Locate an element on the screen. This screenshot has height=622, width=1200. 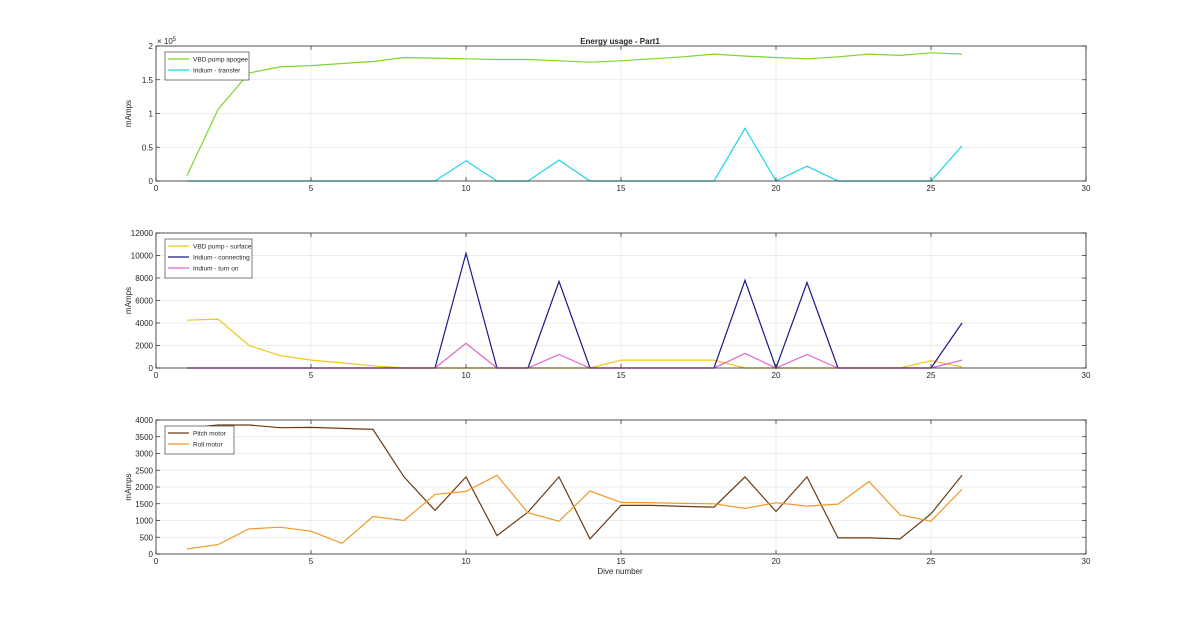
y-tick-label: 3000 is located at coordinates (144, 454).